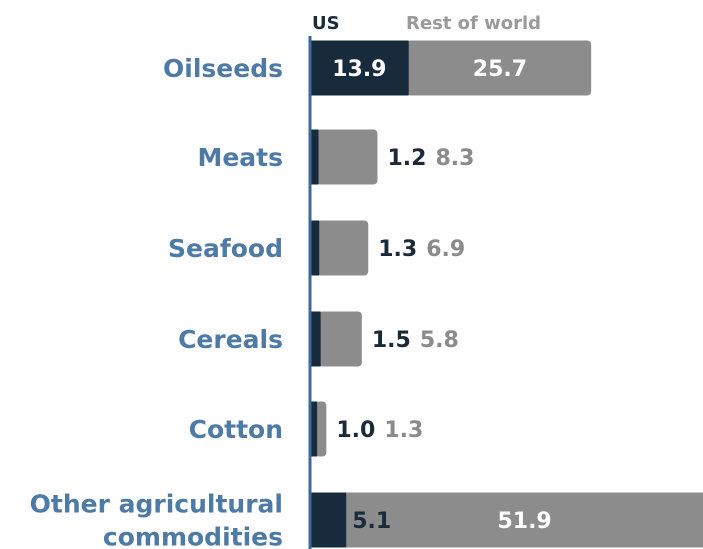 This screenshot has height=549, width=703. What do you see at coordinates (439, 340) in the screenshot?
I see `value-label-rest-of-world-cereals: 5.8` at bounding box center [439, 340].